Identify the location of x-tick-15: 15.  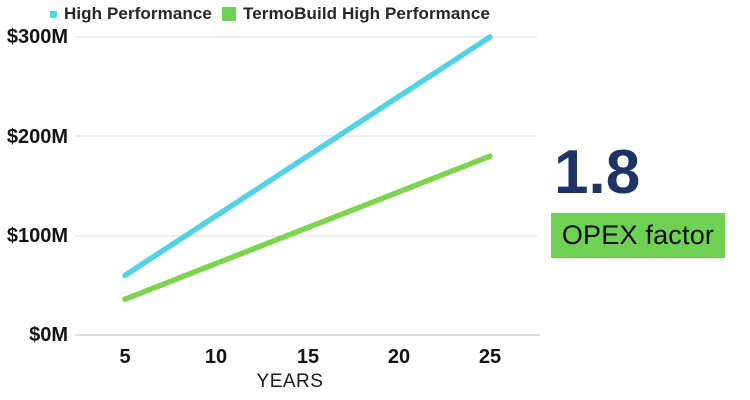
(308, 357).